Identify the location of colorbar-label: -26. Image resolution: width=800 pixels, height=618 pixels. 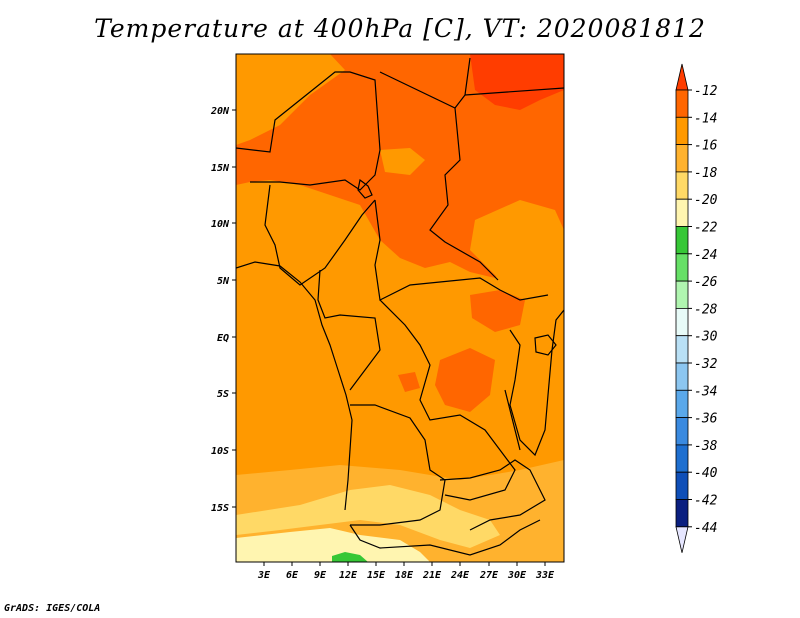
(706, 282).